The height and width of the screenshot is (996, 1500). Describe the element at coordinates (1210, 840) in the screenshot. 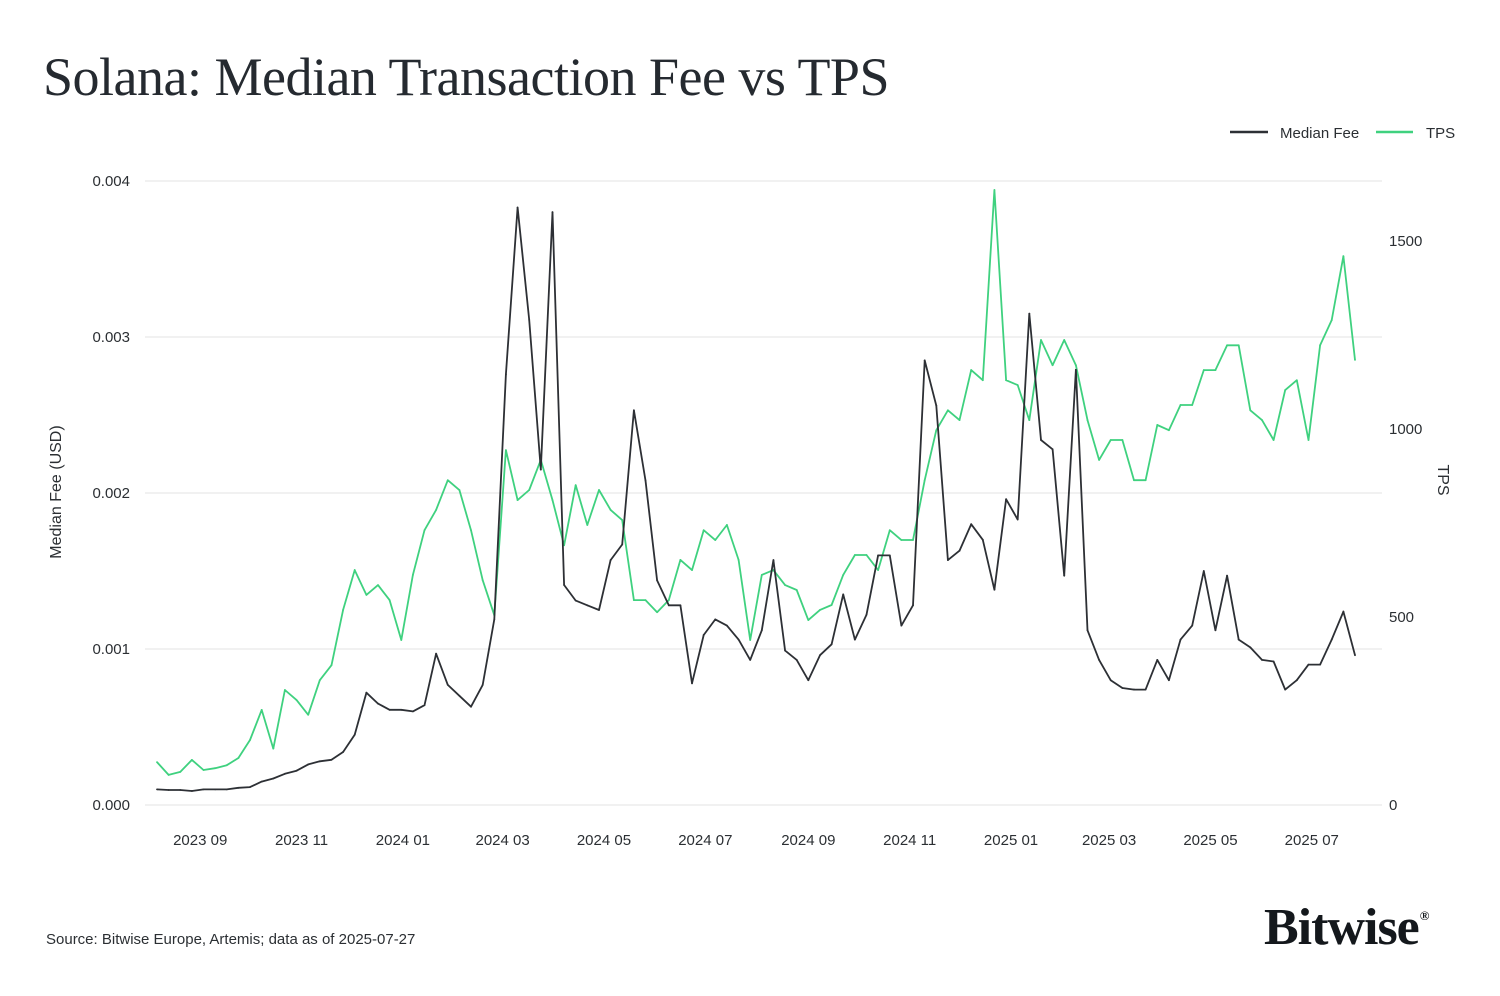

I see `x-tick-label: 2025 05` at that location.